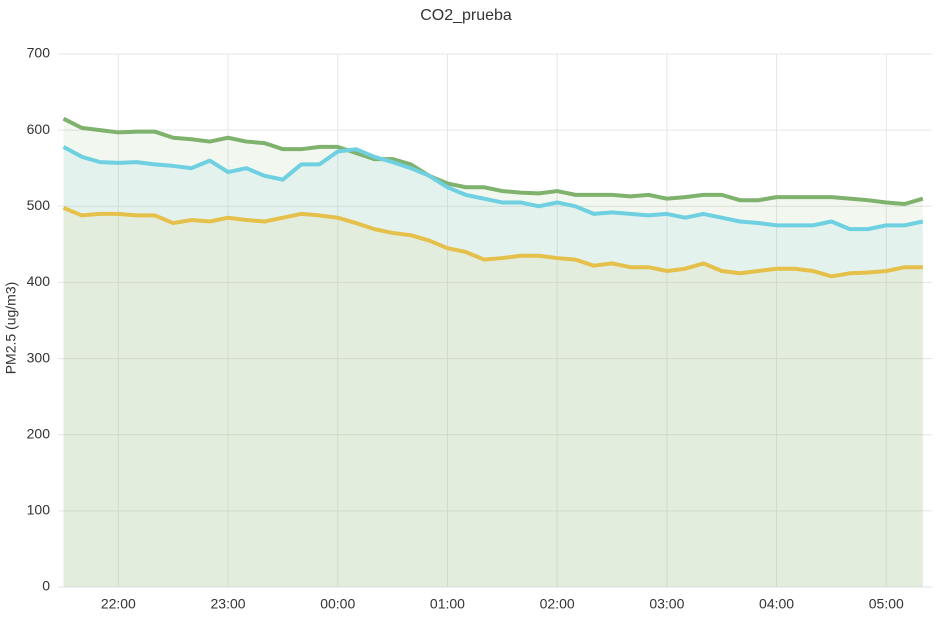  Describe the element at coordinates (466, 15) in the screenshot. I see `chart-title: CO2_prueba` at that location.